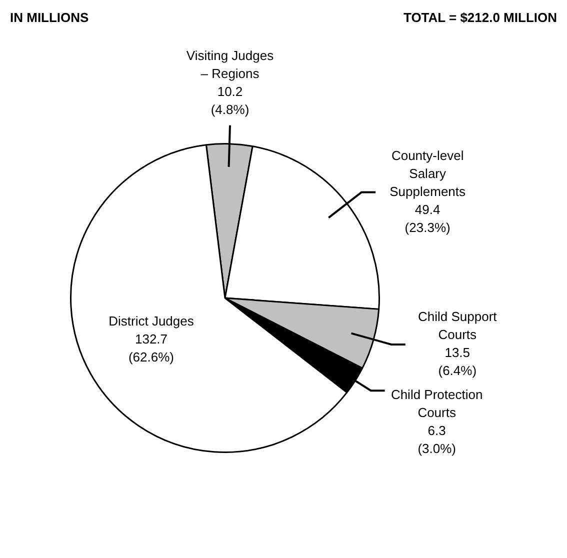 This screenshot has width=567, height=558. What do you see at coordinates (427, 218) in the screenshot?
I see `data-label: 49.4 (23.3%)` at bounding box center [427, 218].